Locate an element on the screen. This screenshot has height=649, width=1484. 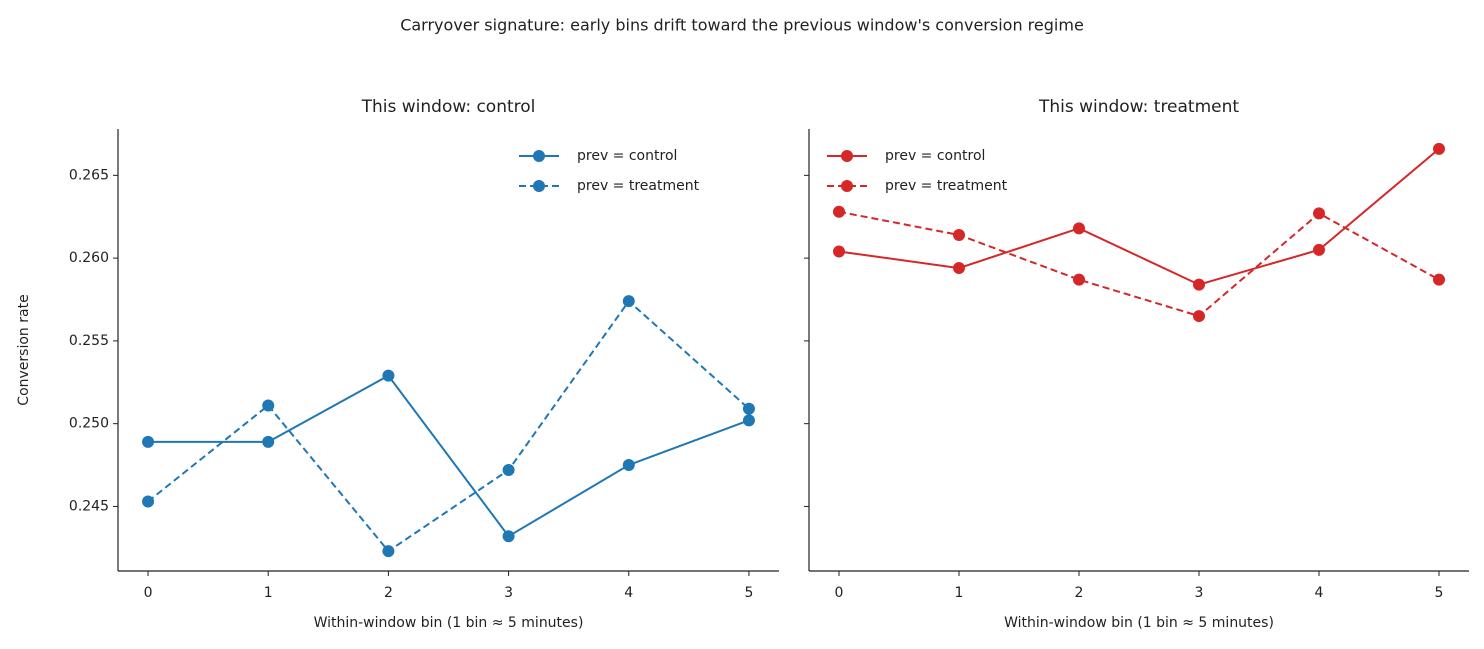
y-axis-label: Conversion rate is located at coordinates (24, 349).